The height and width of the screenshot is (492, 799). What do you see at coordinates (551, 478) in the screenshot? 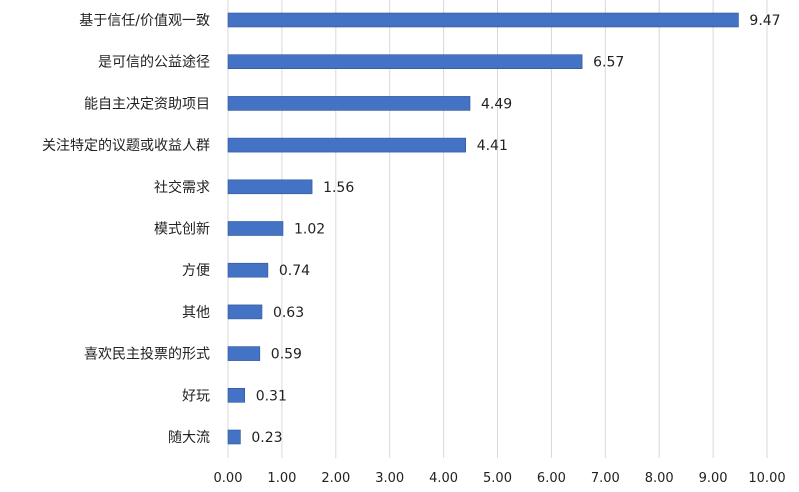
I see `x-tick-label: 6.00` at bounding box center [551, 478].